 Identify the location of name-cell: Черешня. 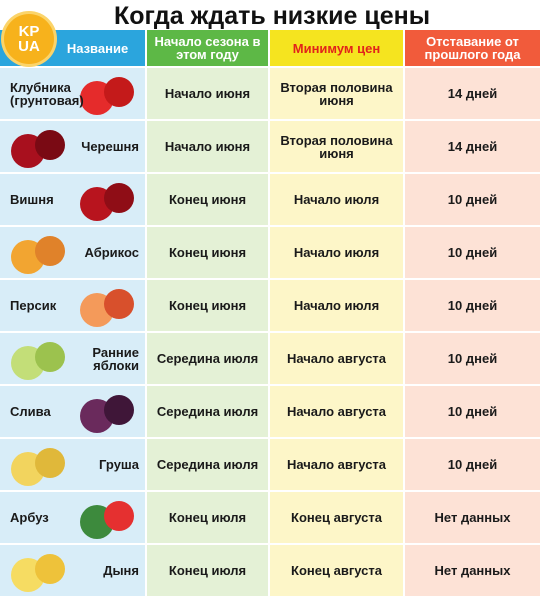
(73, 147).